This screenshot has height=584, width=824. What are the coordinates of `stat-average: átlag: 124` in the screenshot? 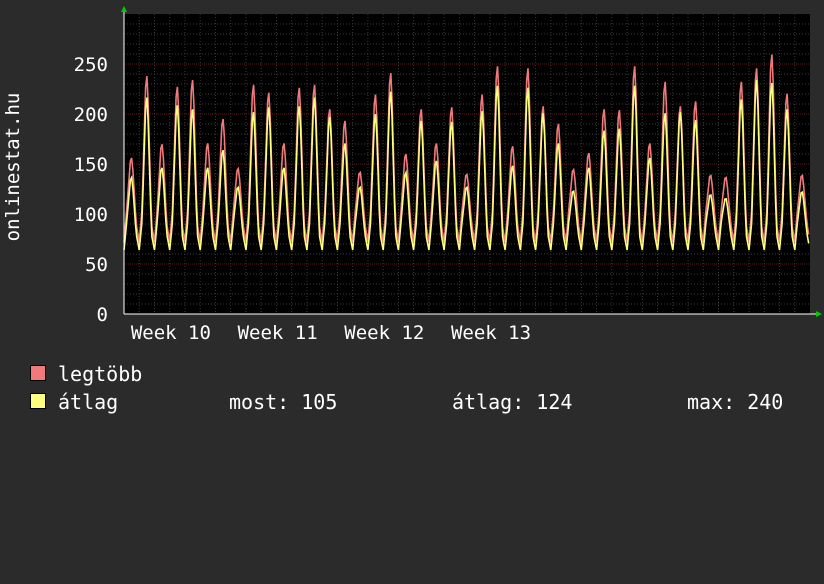 It's located at (512, 402).